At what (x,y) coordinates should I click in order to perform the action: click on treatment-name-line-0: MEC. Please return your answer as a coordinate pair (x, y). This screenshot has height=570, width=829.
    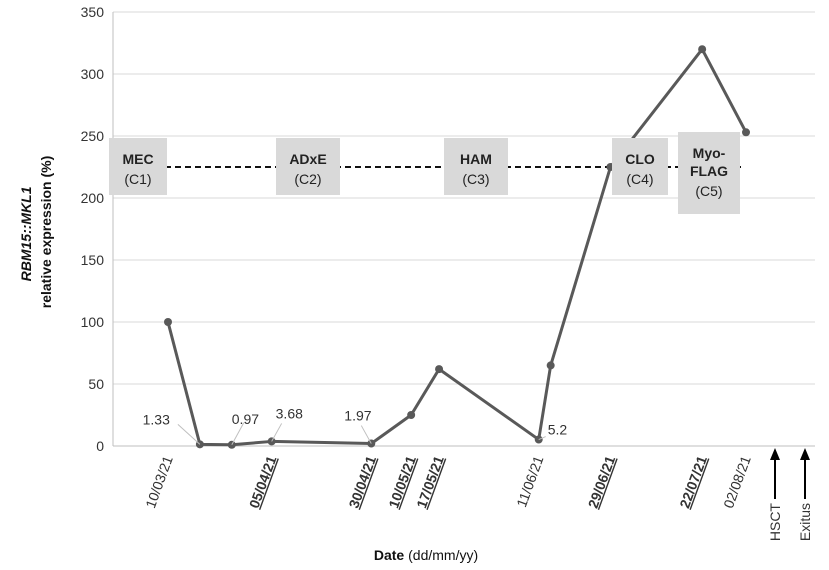
    Looking at the image, I should click on (137, 159).